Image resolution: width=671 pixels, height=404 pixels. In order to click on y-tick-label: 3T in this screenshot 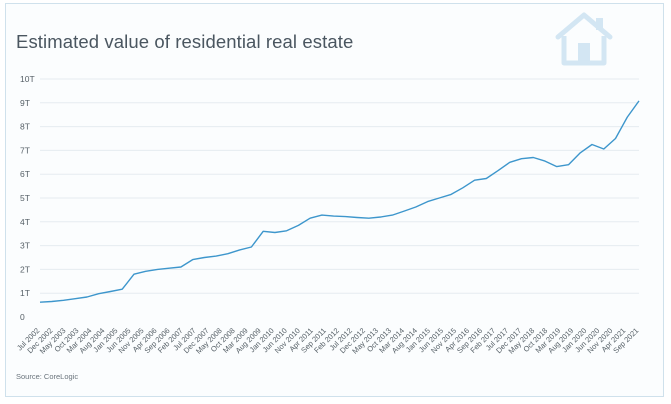, I will do `click(25, 246)`.